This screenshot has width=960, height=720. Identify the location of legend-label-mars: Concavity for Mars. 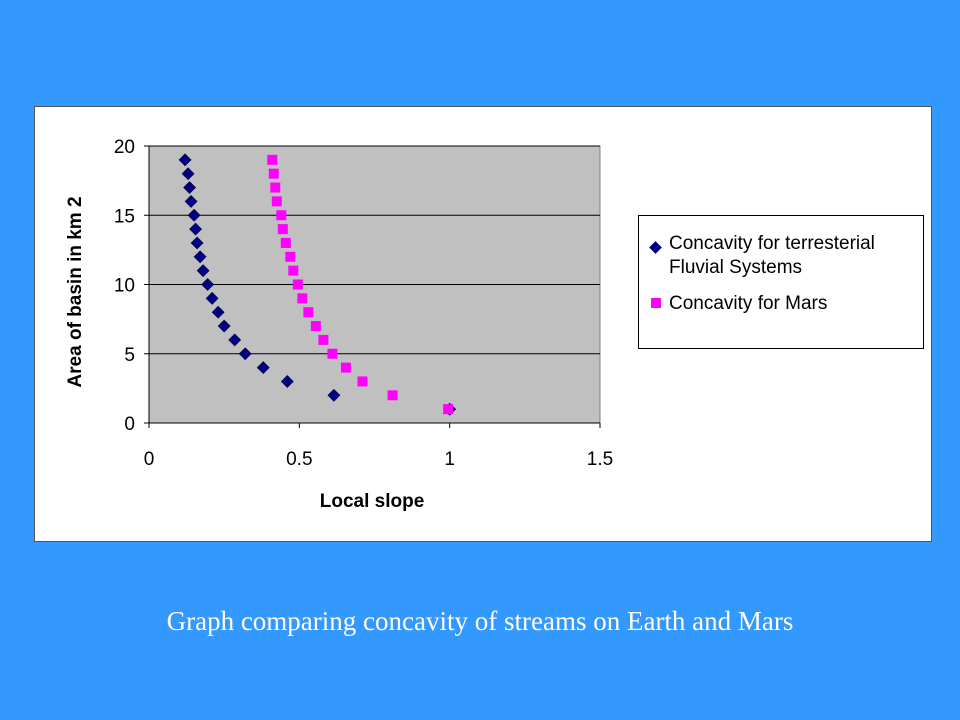
(748, 303).